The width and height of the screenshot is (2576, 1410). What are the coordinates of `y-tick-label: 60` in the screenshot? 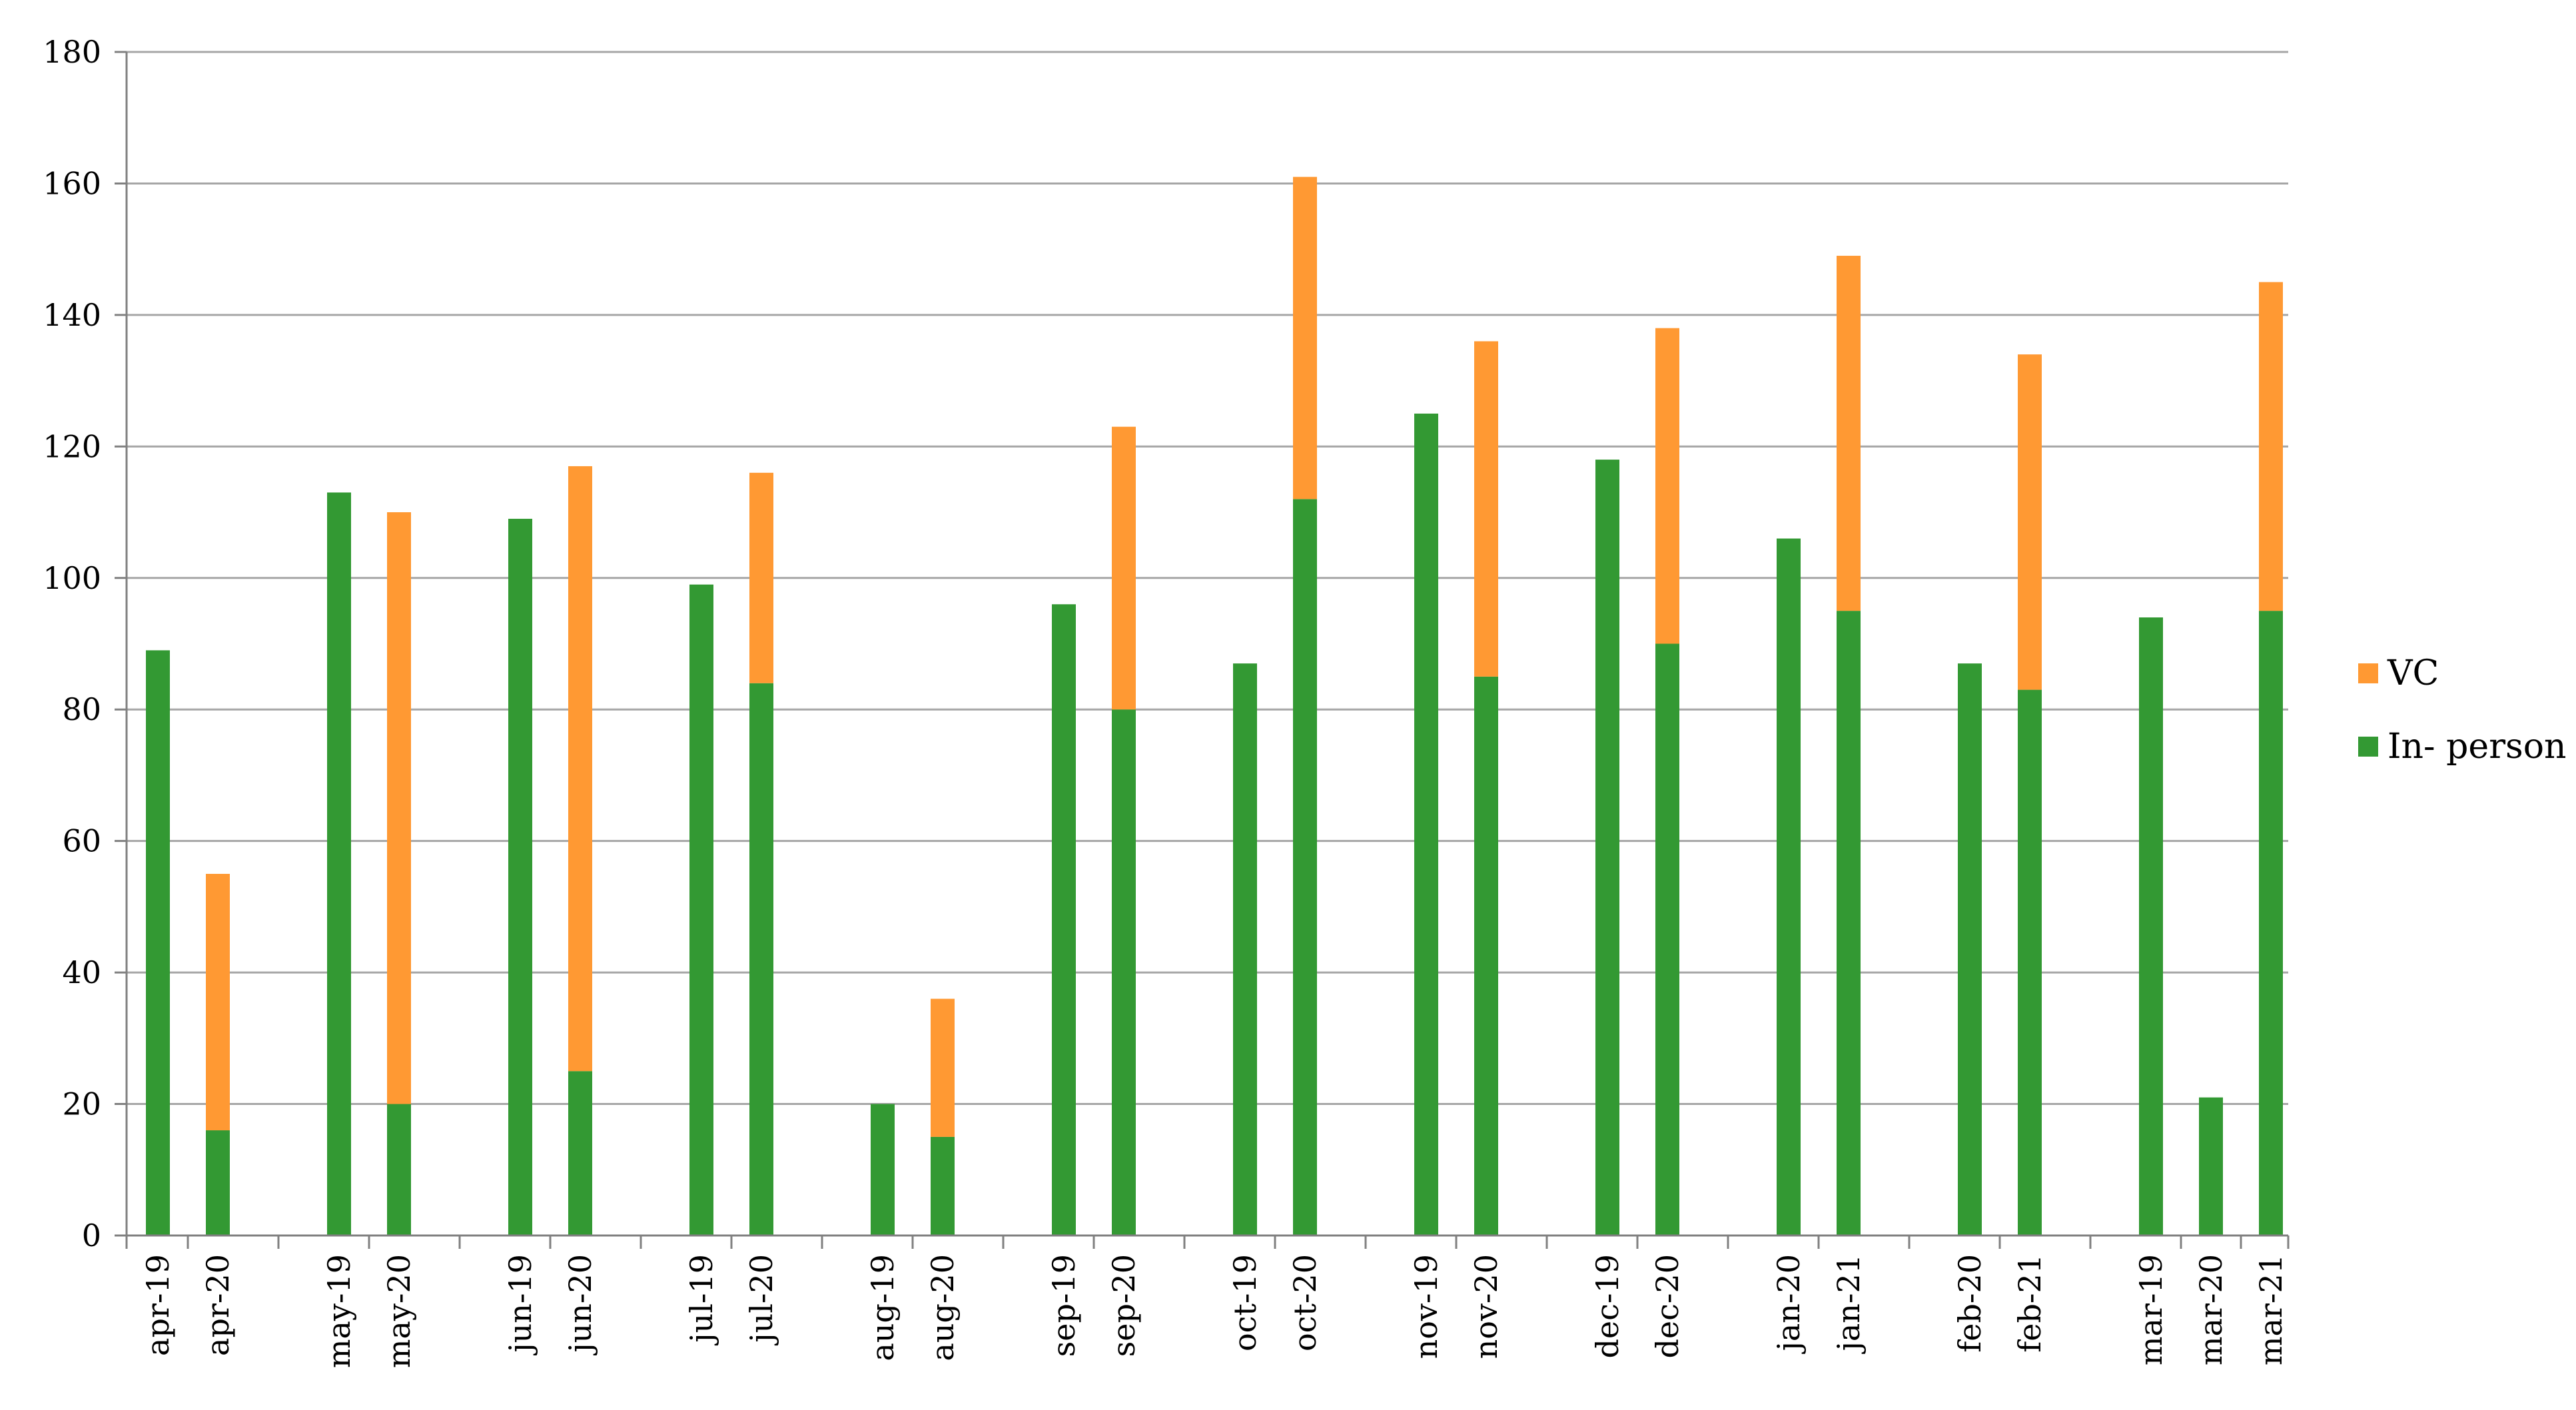 It's located at (82, 841).